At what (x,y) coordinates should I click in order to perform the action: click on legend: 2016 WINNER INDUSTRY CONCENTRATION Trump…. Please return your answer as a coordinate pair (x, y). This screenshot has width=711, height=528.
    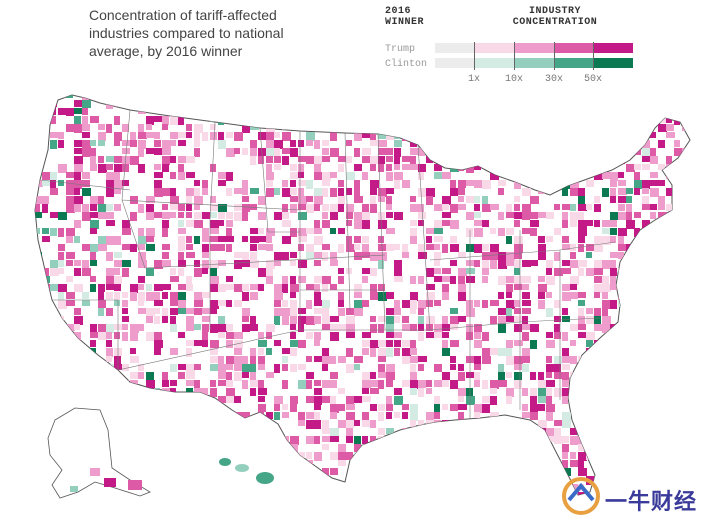
    Looking at the image, I should click on (515, 51).